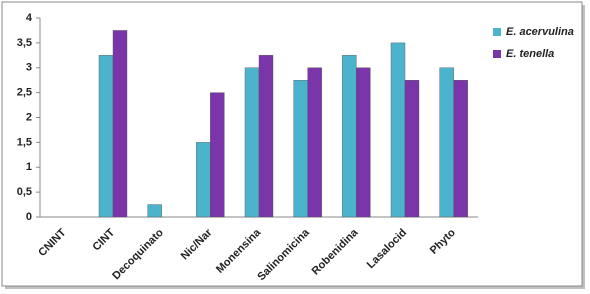  What do you see at coordinates (530, 54) in the screenshot?
I see `legend-label: E. tenella` at bounding box center [530, 54].